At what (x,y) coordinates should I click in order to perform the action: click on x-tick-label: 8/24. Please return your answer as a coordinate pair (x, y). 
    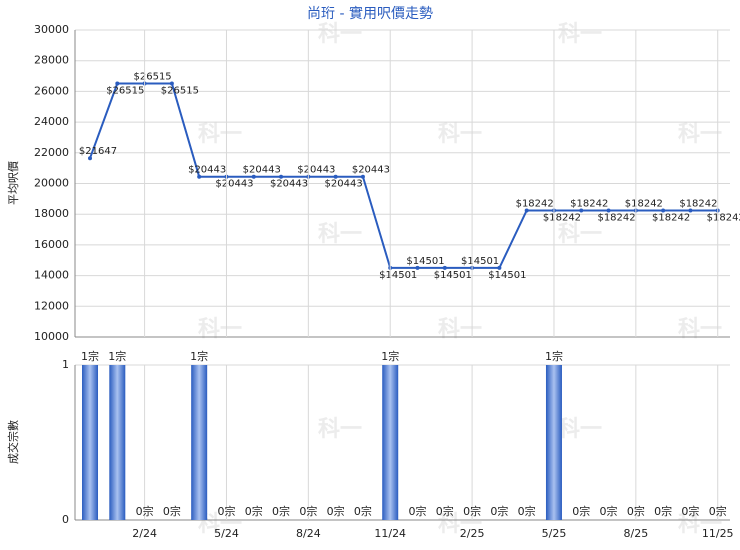
    Looking at the image, I should click on (308, 533).